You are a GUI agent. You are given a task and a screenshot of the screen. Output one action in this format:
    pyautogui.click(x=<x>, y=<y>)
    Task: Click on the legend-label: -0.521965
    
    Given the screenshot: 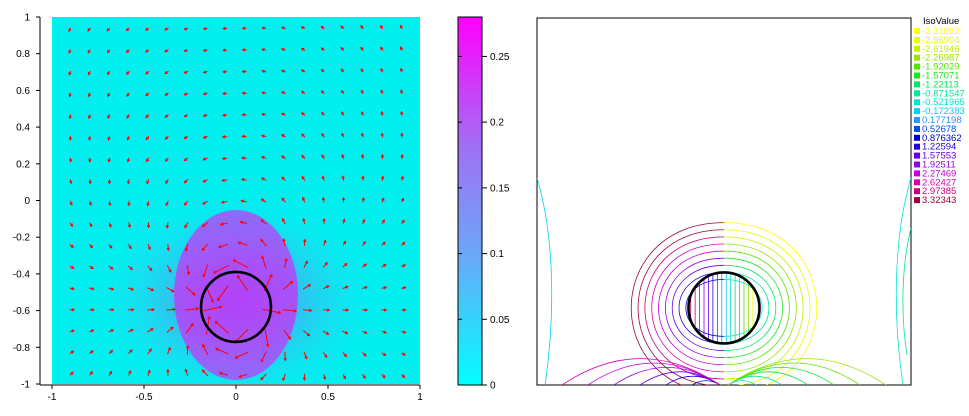 What is the action you would take?
    pyautogui.click(x=943, y=102)
    